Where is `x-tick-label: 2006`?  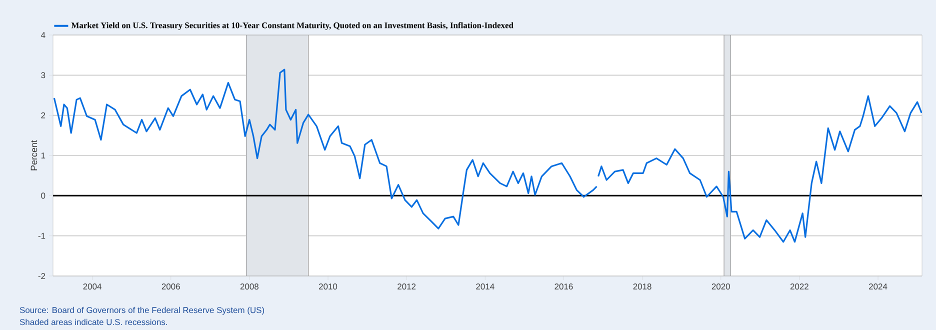
x-tick-label: 2006 is located at coordinates (171, 287).